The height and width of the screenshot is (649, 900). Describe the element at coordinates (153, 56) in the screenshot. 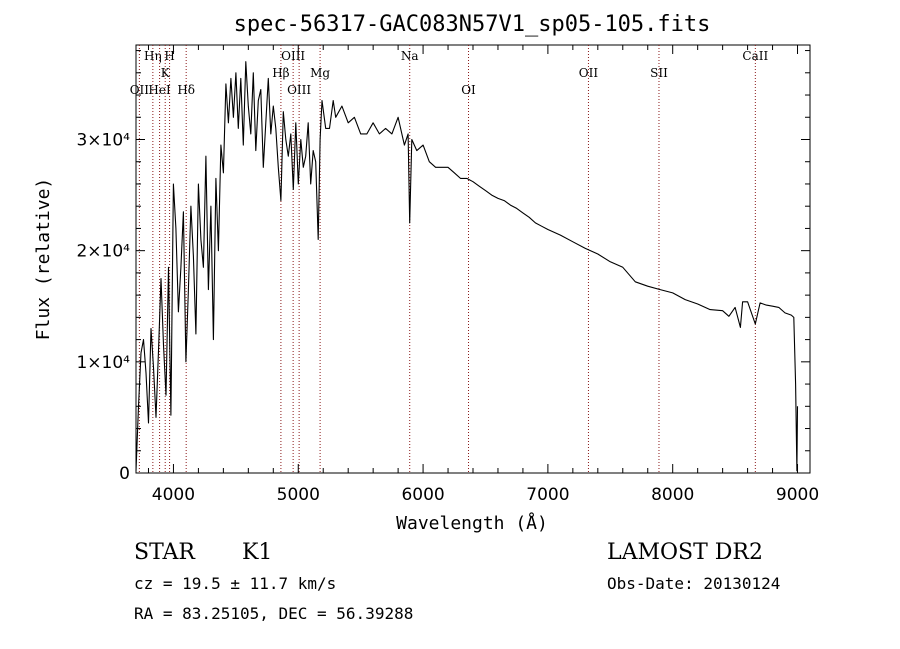

I see `line-marker-label: Hη` at that location.